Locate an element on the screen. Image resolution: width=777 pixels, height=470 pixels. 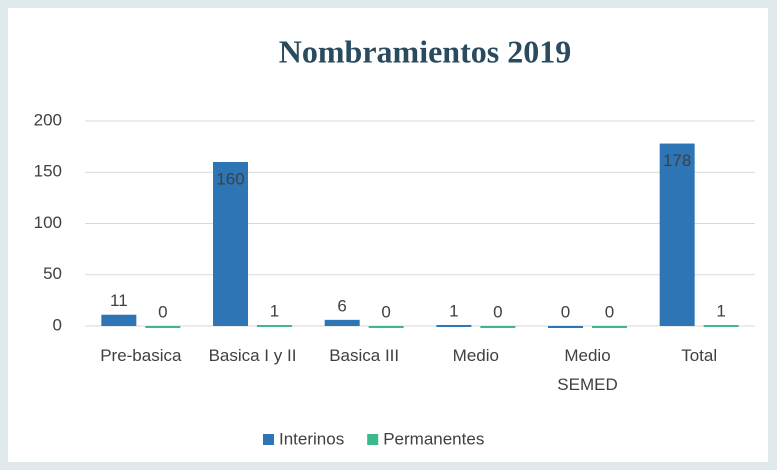
x-tick-label: Basica III is located at coordinates (364, 355).